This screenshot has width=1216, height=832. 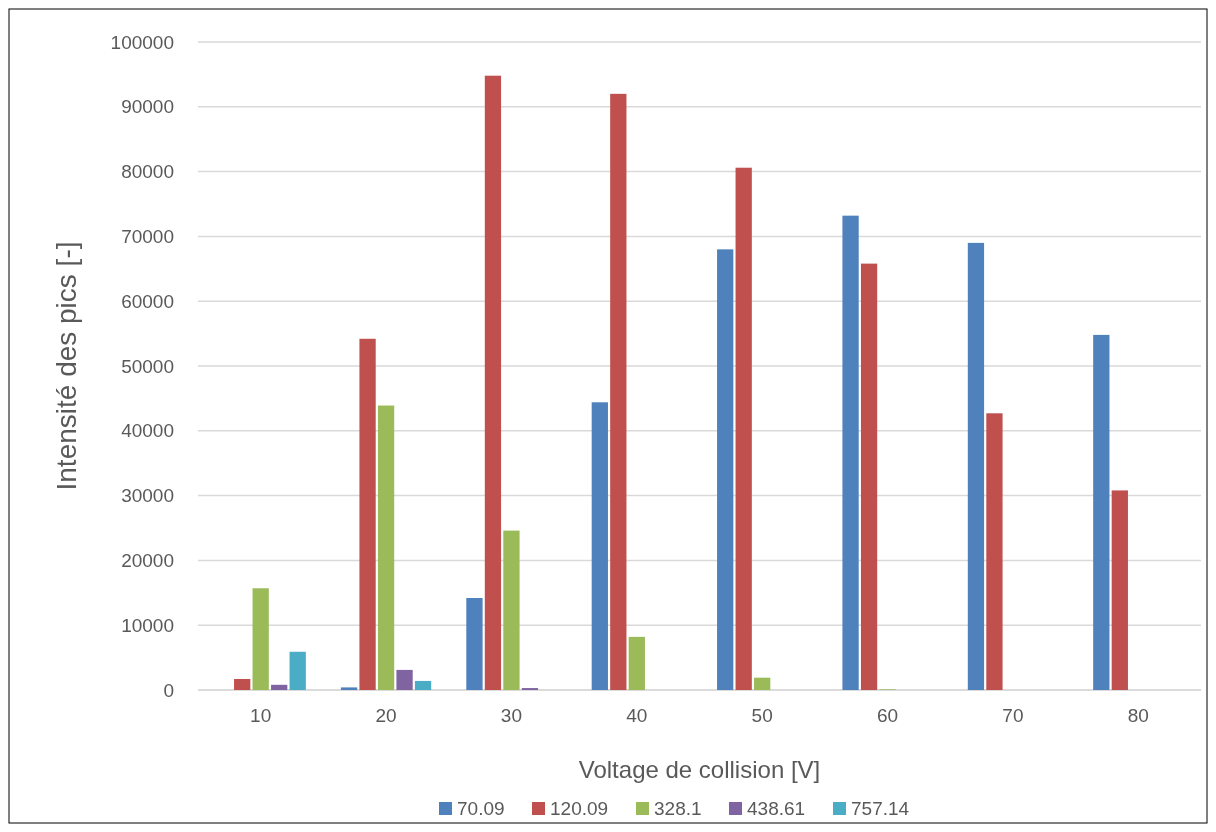 What do you see at coordinates (1013, 715) in the screenshot?
I see `x-tick-label: 70` at bounding box center [1013, 715].